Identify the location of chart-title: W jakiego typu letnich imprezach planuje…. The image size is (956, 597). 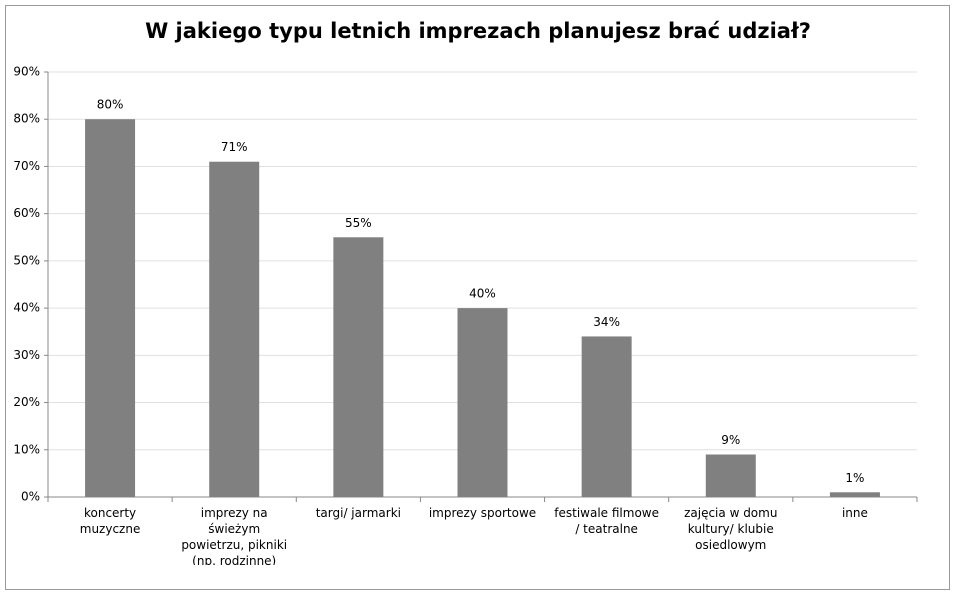
(478, 31).